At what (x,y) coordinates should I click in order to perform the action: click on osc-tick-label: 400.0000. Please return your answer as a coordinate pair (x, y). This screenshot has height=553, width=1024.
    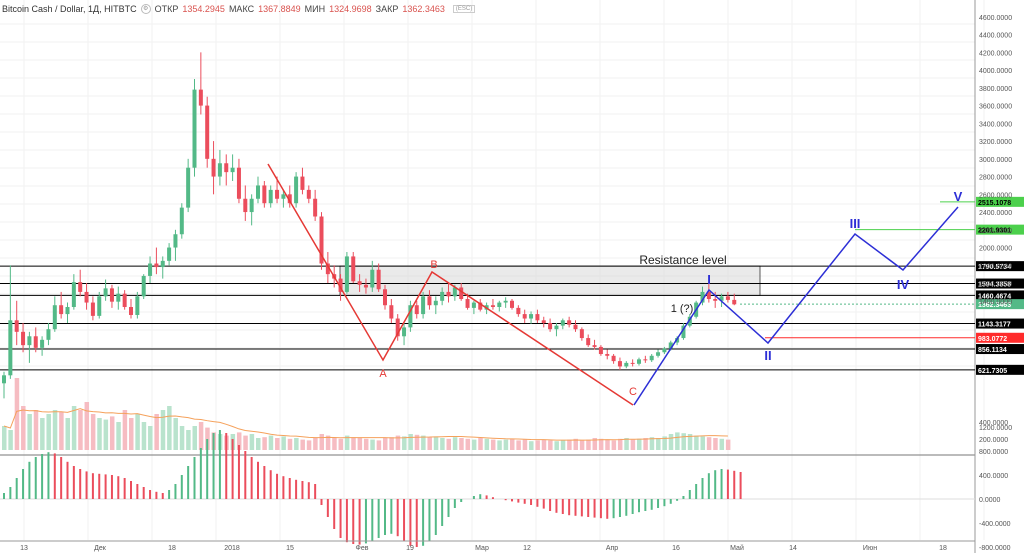
    Looking at the image, I should click on (993, 476).